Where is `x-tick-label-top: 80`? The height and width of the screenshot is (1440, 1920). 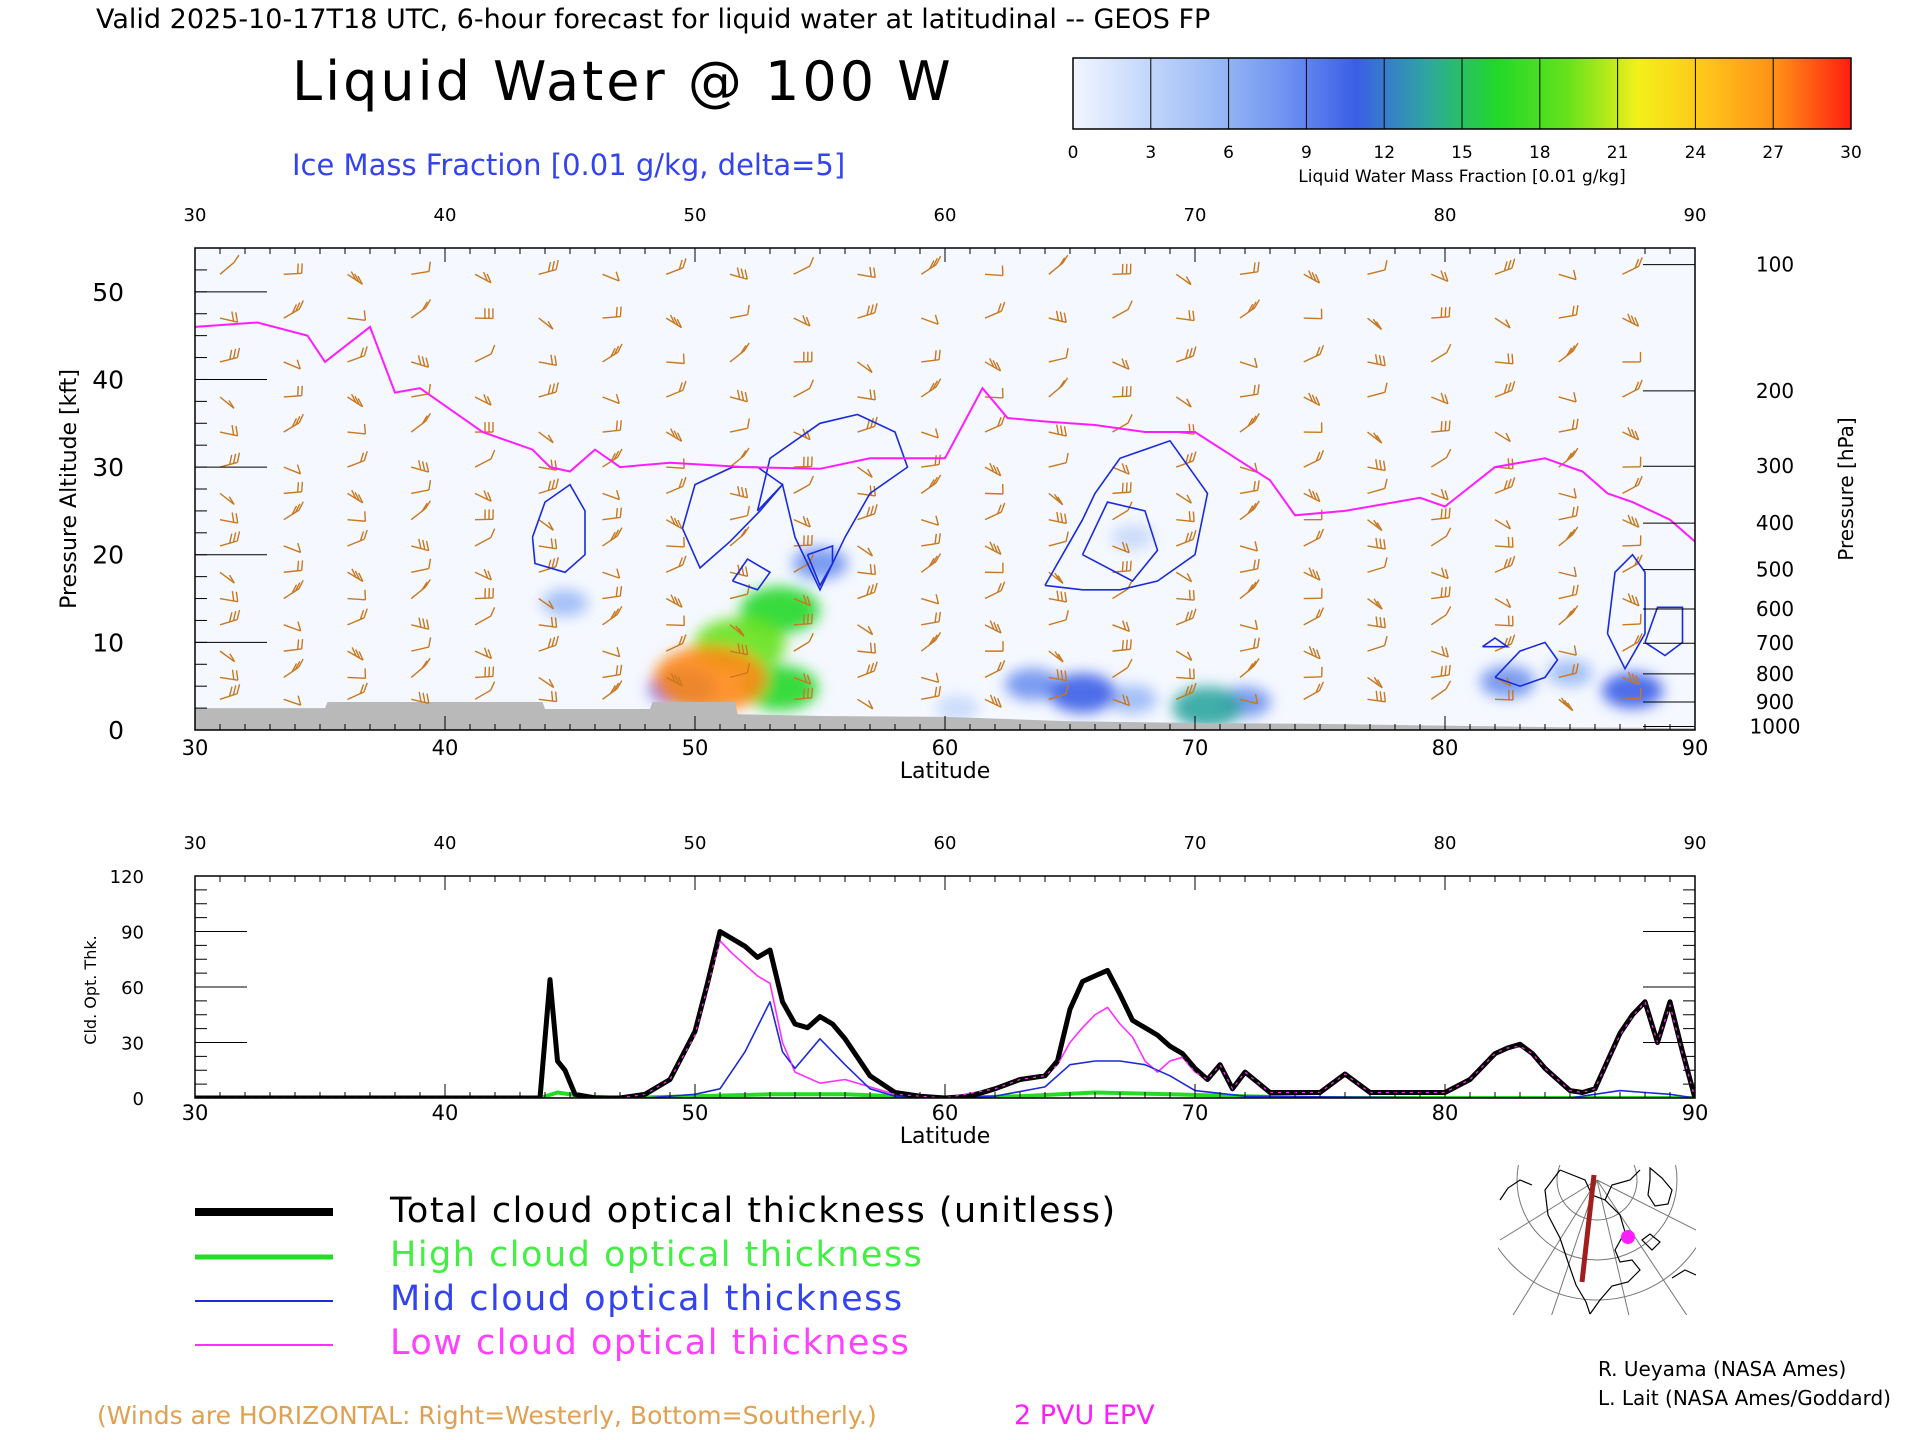
x-tick-label-top: 80 is located at coordinates (1445, 843).